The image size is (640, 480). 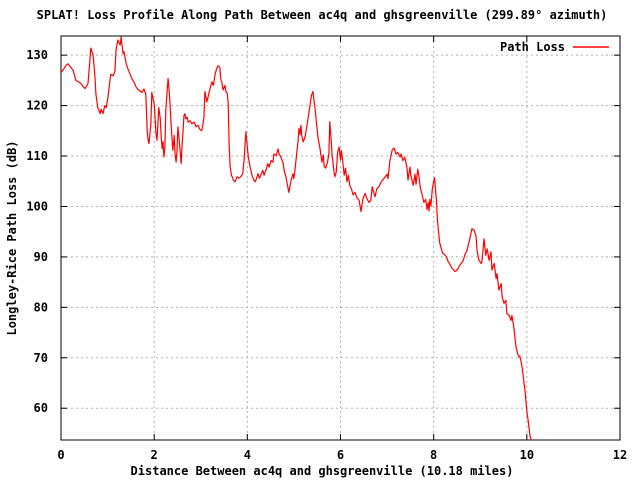 What do you see at coordinates (532, 47) in the screenshot?
I see `legend-label: Path Loss` at bounding box center [532, 47].